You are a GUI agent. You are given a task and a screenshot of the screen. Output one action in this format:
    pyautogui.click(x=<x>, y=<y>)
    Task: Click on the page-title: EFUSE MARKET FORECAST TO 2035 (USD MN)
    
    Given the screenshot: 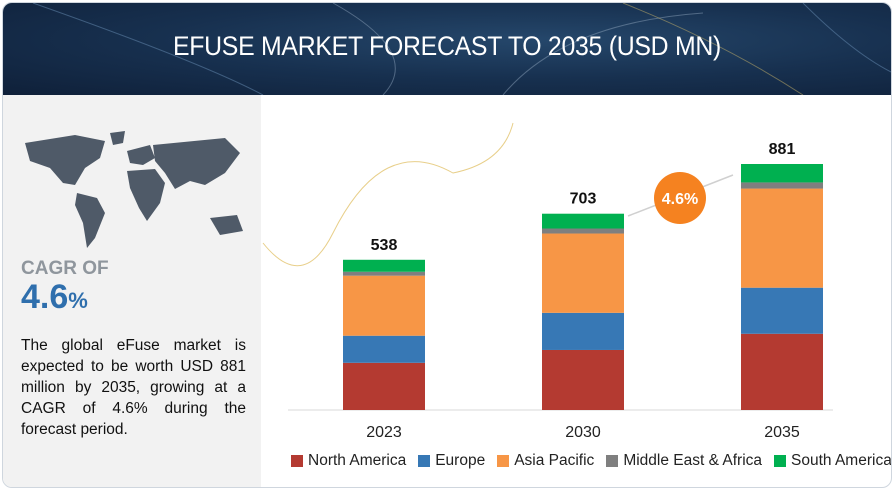 What is the action you would take?
    pyautogui.click(x=447, y=46)
    